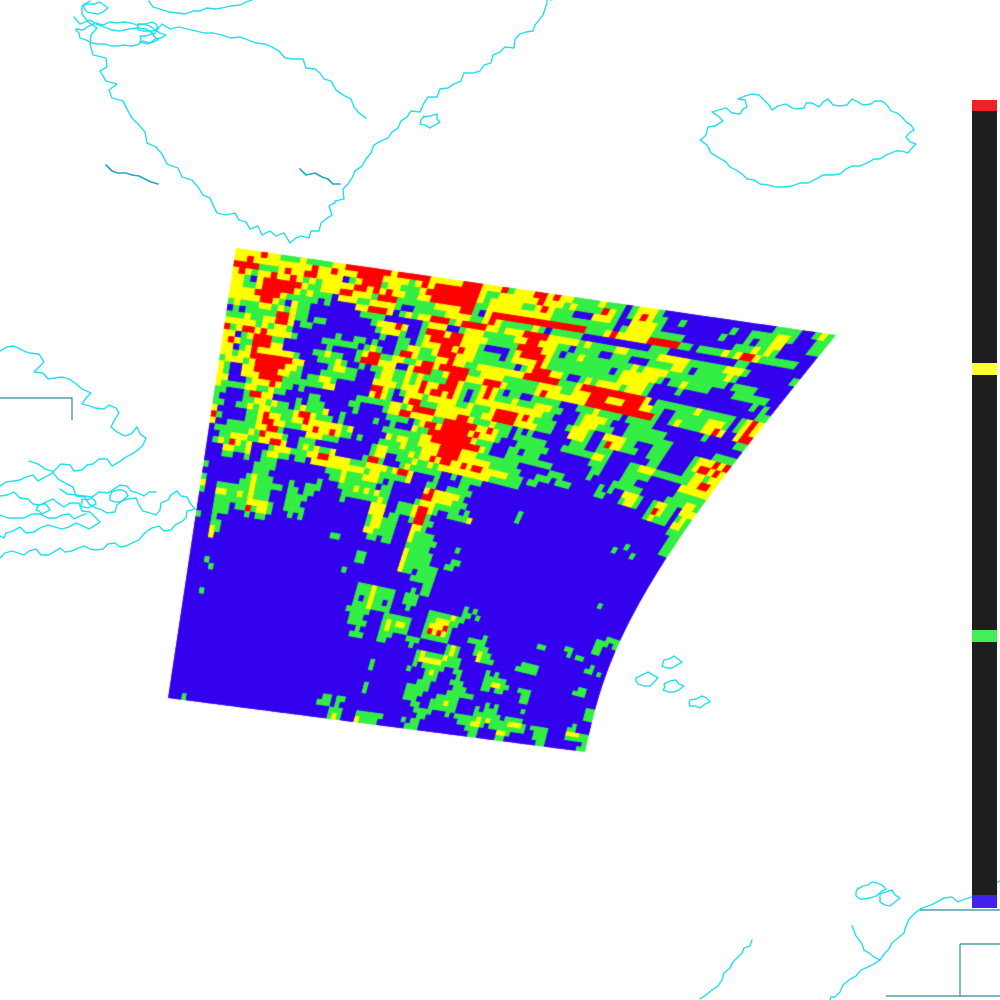 This screenshot has height=1000, width=1000. I want to click on colorbar-bands, so click(984, 504).